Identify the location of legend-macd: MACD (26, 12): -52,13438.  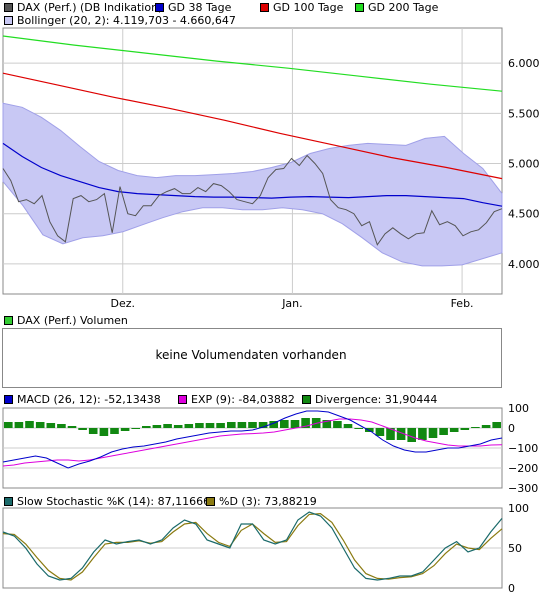
(82, 399).